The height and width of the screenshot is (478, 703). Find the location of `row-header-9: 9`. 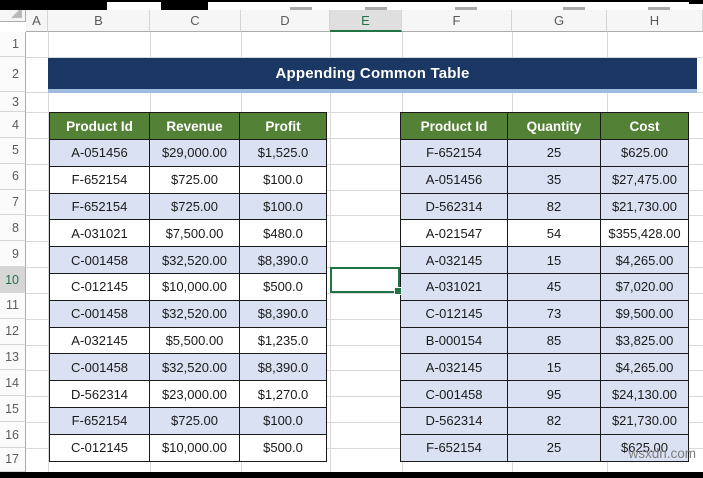

row-header-9: 9 is located at coordinates (13, 254).